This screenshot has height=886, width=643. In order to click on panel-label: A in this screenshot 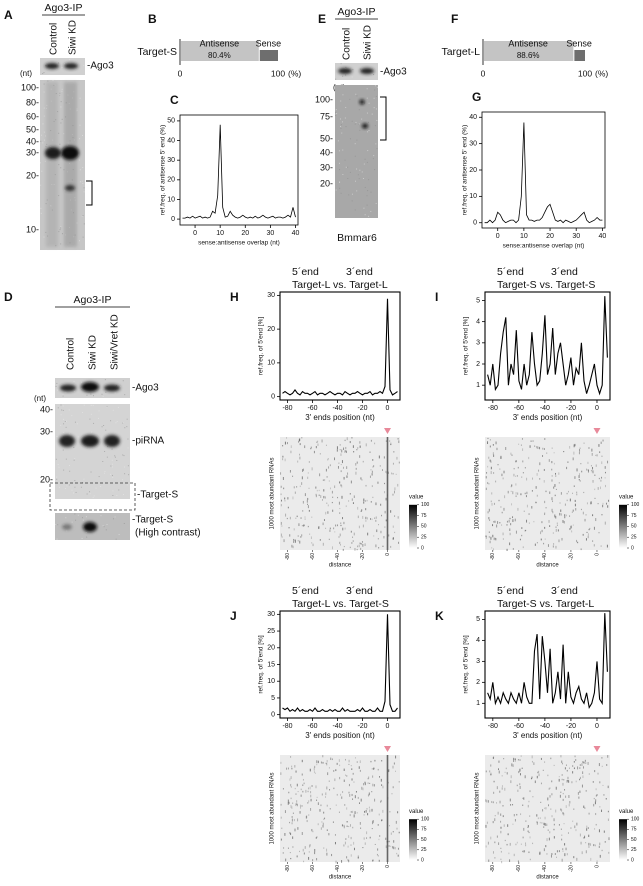, I will do `click(8, 15)`.